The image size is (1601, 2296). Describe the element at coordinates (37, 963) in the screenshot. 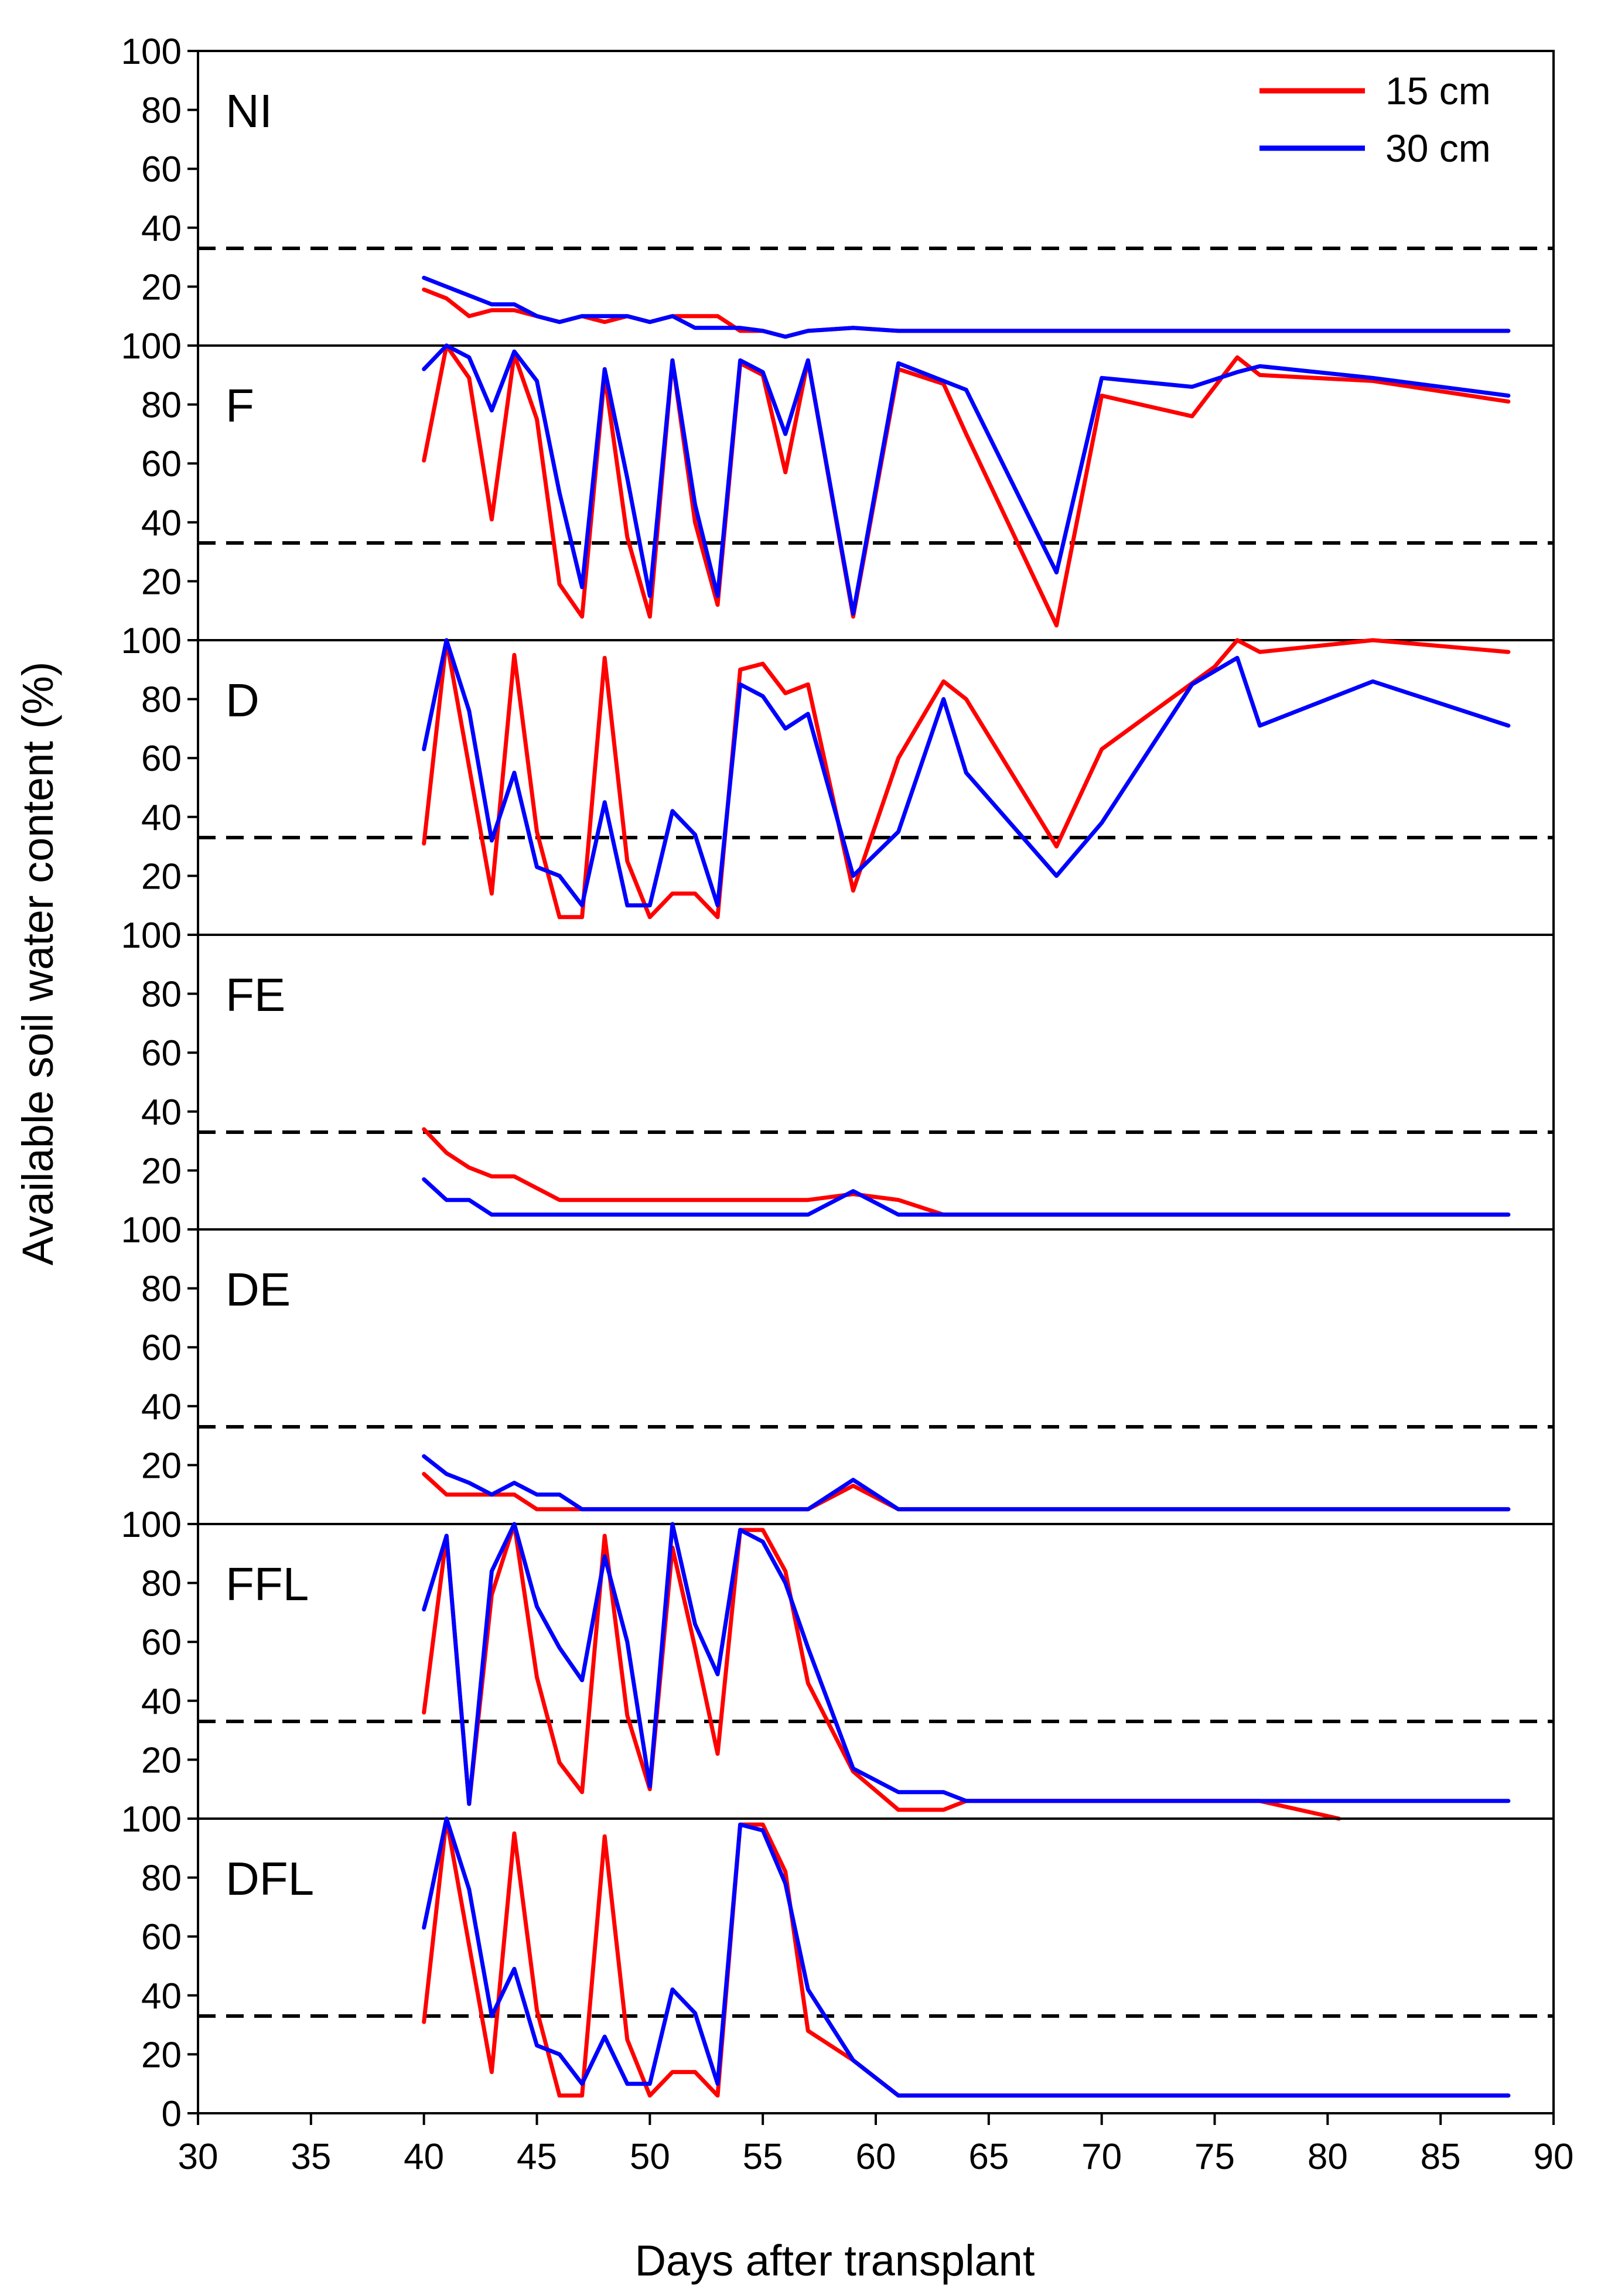

I see `y-axis-title: Available soil water content (%)` at that location.